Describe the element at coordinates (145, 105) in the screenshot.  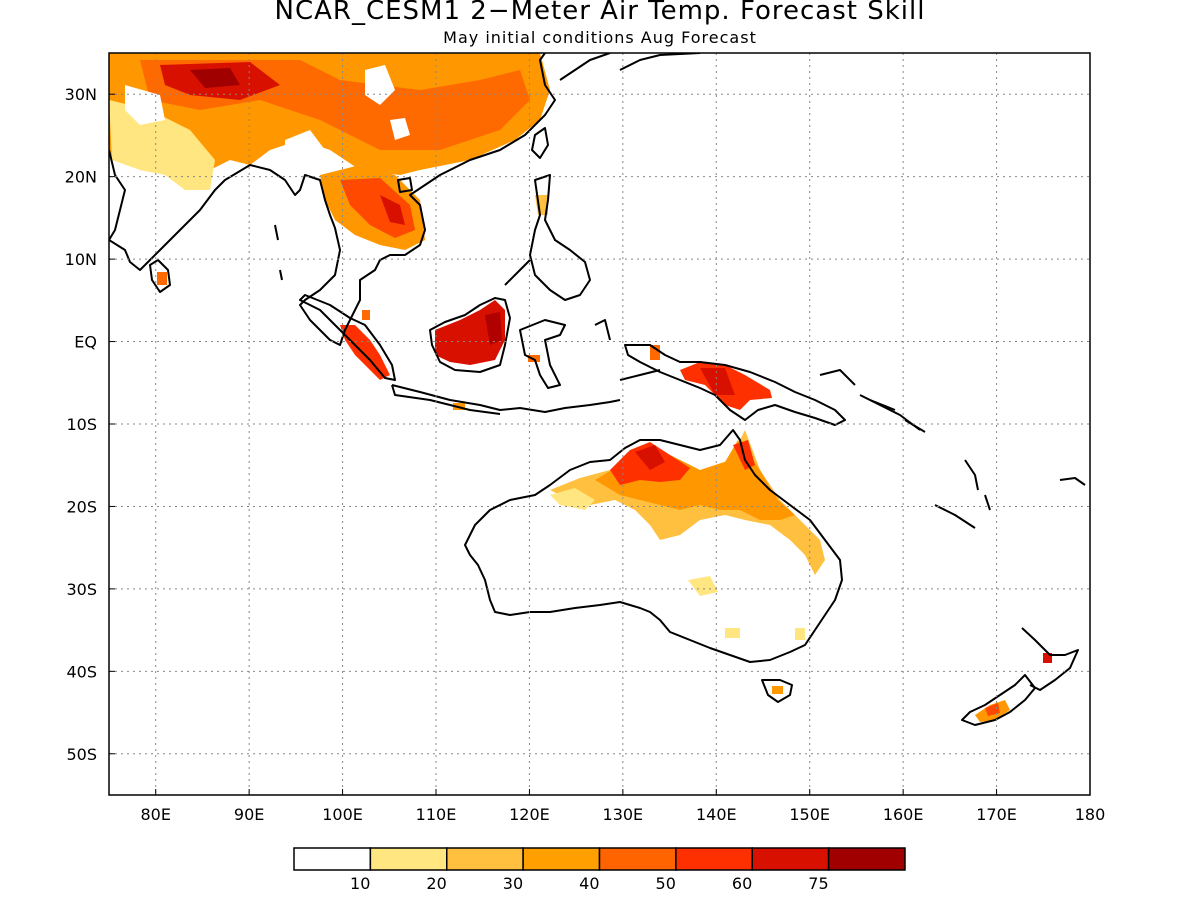
I see `shading-white-patch1` at that location.